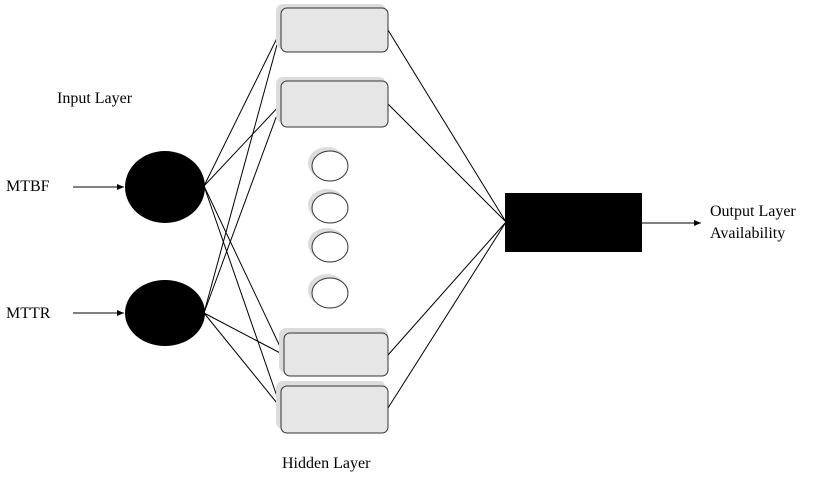 This screenshot has height=483, width=821. What do you see at coordinates (28, 186) in the screenshot?
I see `mtbf-label: MTBF` at bounding box center [28, 186].